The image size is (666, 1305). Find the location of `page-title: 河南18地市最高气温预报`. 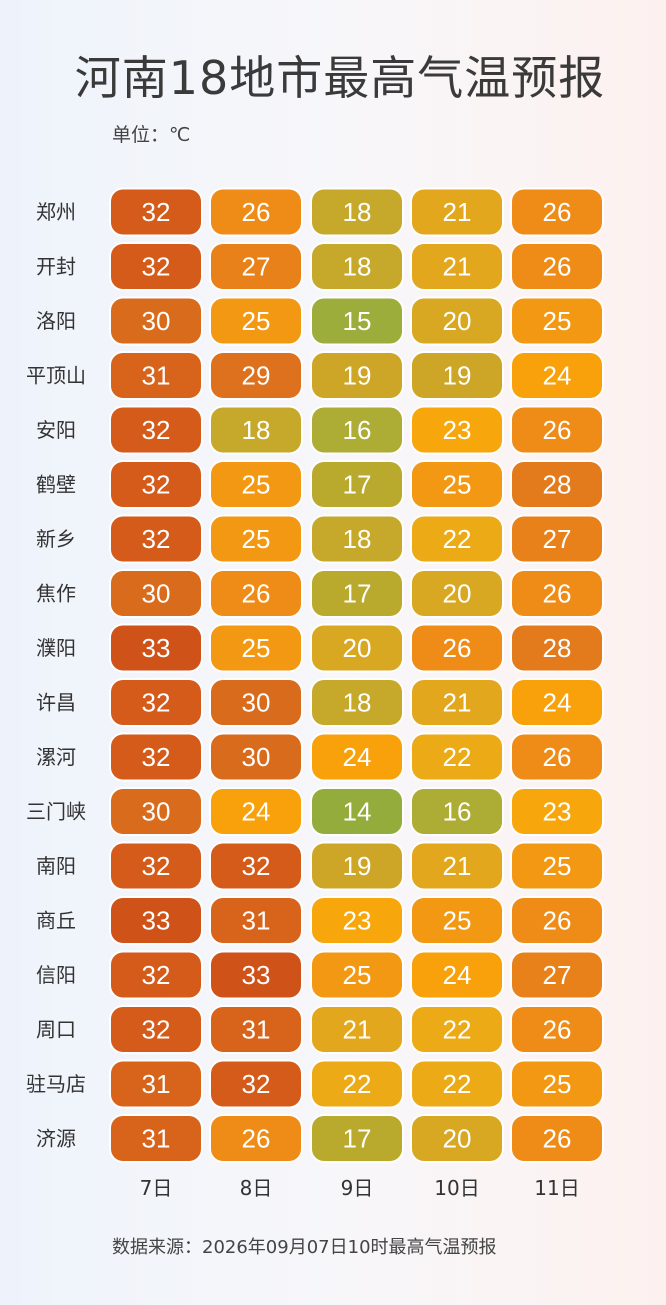

page-title: 河南18地市最高气温预报 is located at coordinates (340, 78).